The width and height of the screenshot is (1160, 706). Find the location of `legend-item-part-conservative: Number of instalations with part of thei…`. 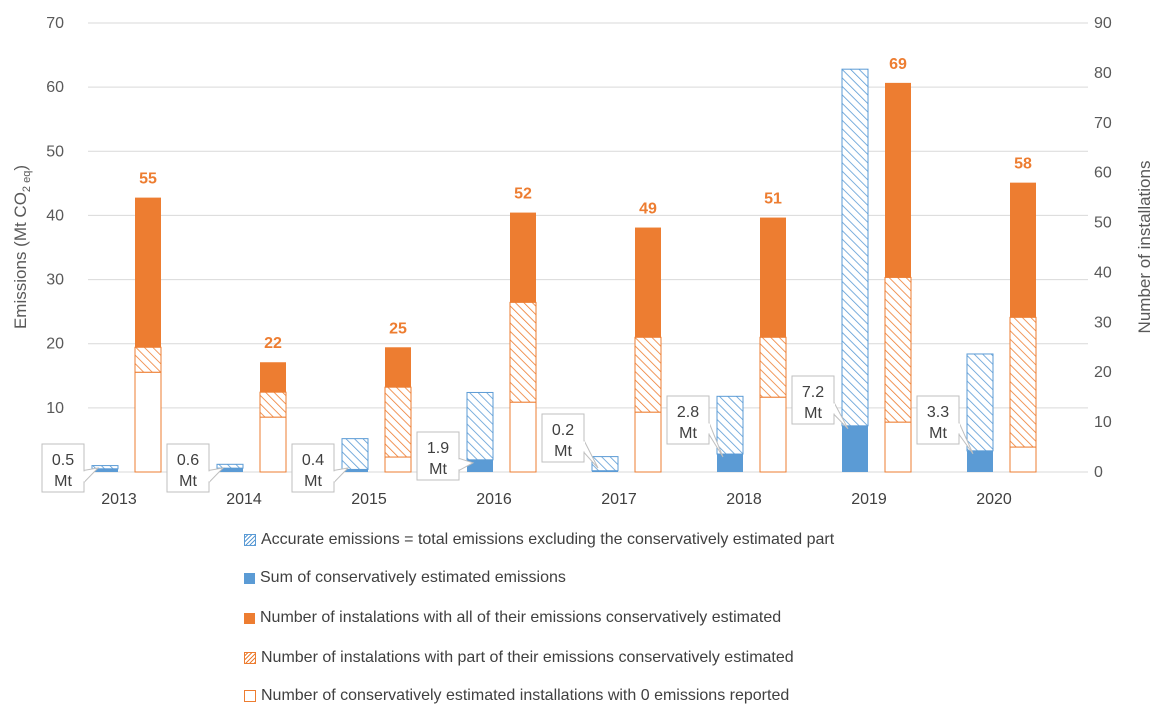

legend-item-part-conservative: Number of instalations with part of thei… is located at coordinates (519, 658).